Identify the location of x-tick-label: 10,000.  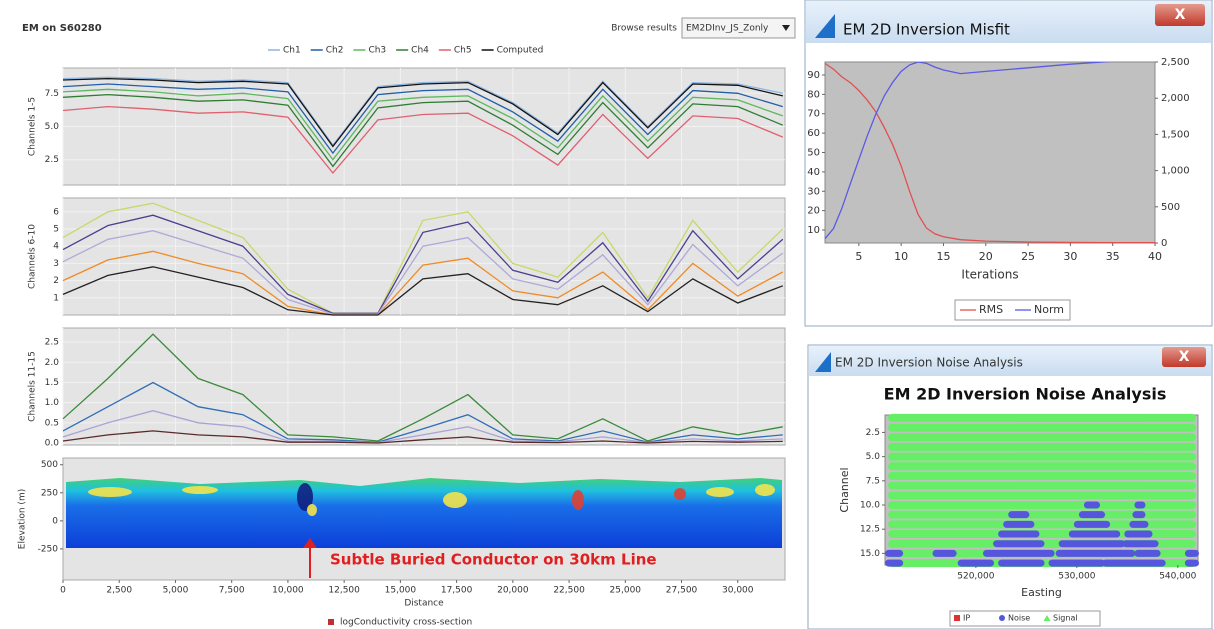
(288, 591).